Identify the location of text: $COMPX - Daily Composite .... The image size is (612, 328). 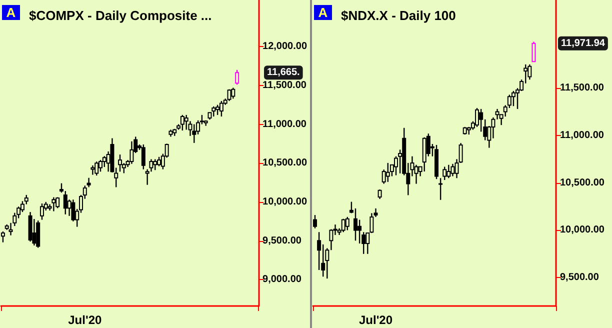
(120, 15).